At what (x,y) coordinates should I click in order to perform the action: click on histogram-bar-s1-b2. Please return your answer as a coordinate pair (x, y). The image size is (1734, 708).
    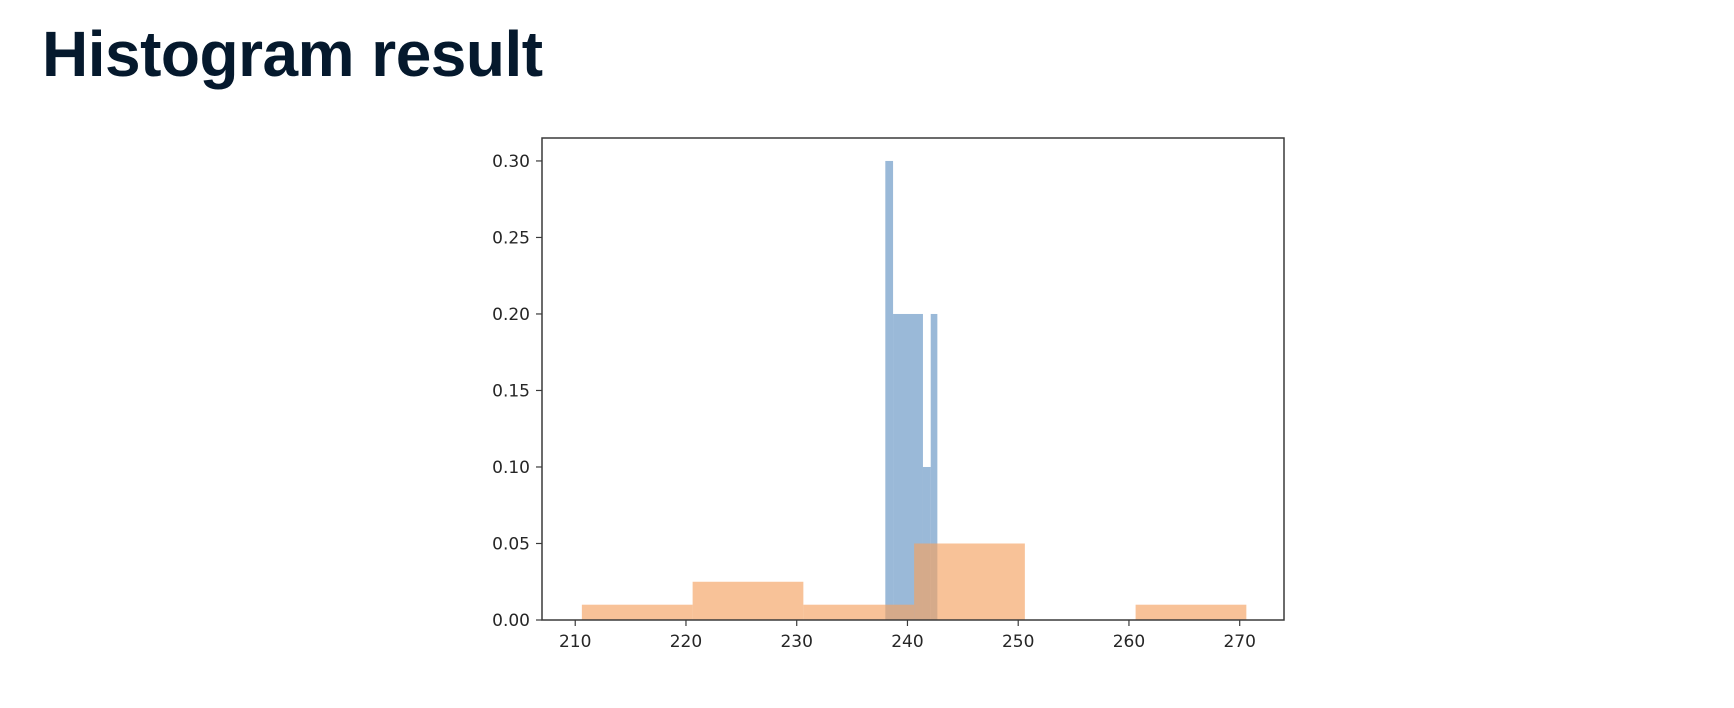
    Looking at the image, I should click on (859, 612).